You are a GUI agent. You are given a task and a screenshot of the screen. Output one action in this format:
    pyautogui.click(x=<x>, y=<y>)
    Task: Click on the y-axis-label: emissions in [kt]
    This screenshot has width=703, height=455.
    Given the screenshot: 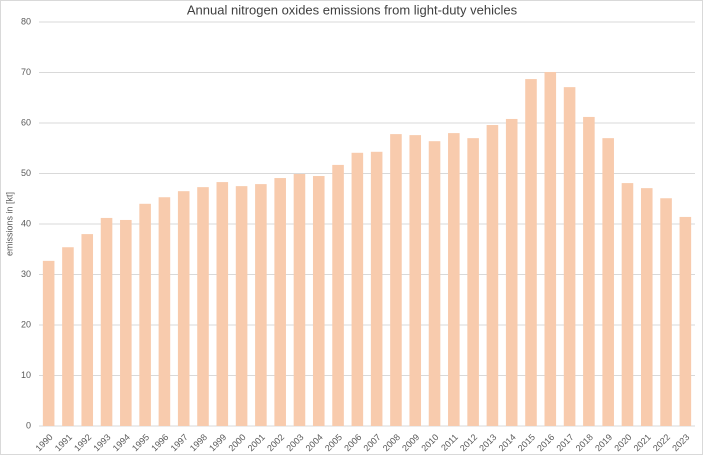 What is the action you would take?
    pyautogui.click(x=9, y=224)
    